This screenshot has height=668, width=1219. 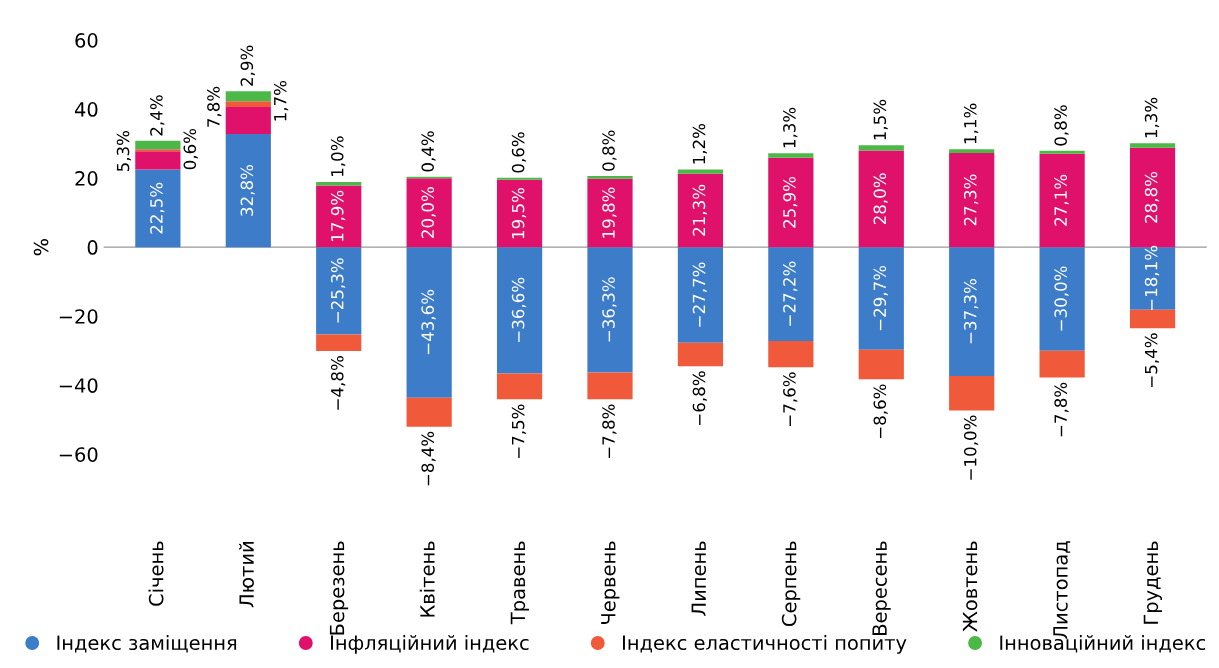 I want to click on data-label: 1,3%, so click(x=1152, y=117).